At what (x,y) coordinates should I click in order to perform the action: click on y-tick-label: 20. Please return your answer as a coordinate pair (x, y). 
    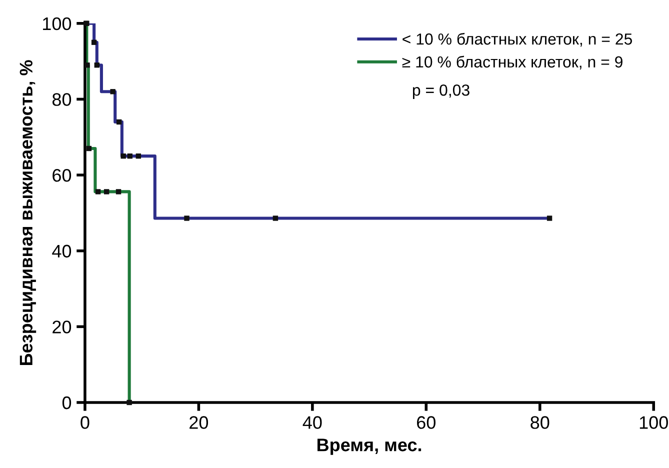
    Looking at the image, I should click on (62, 327).